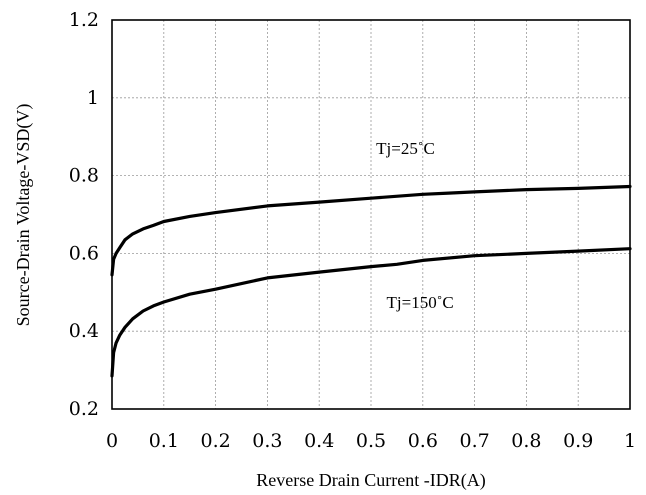 Image resolution: width=646 pixels, height=495 pixels. What do you see at coordinates (23, 215) in the screenshot?
I see `y-axis-label: Source-Drain Voltage-VSD(V)` at bounding box center [23, 215].